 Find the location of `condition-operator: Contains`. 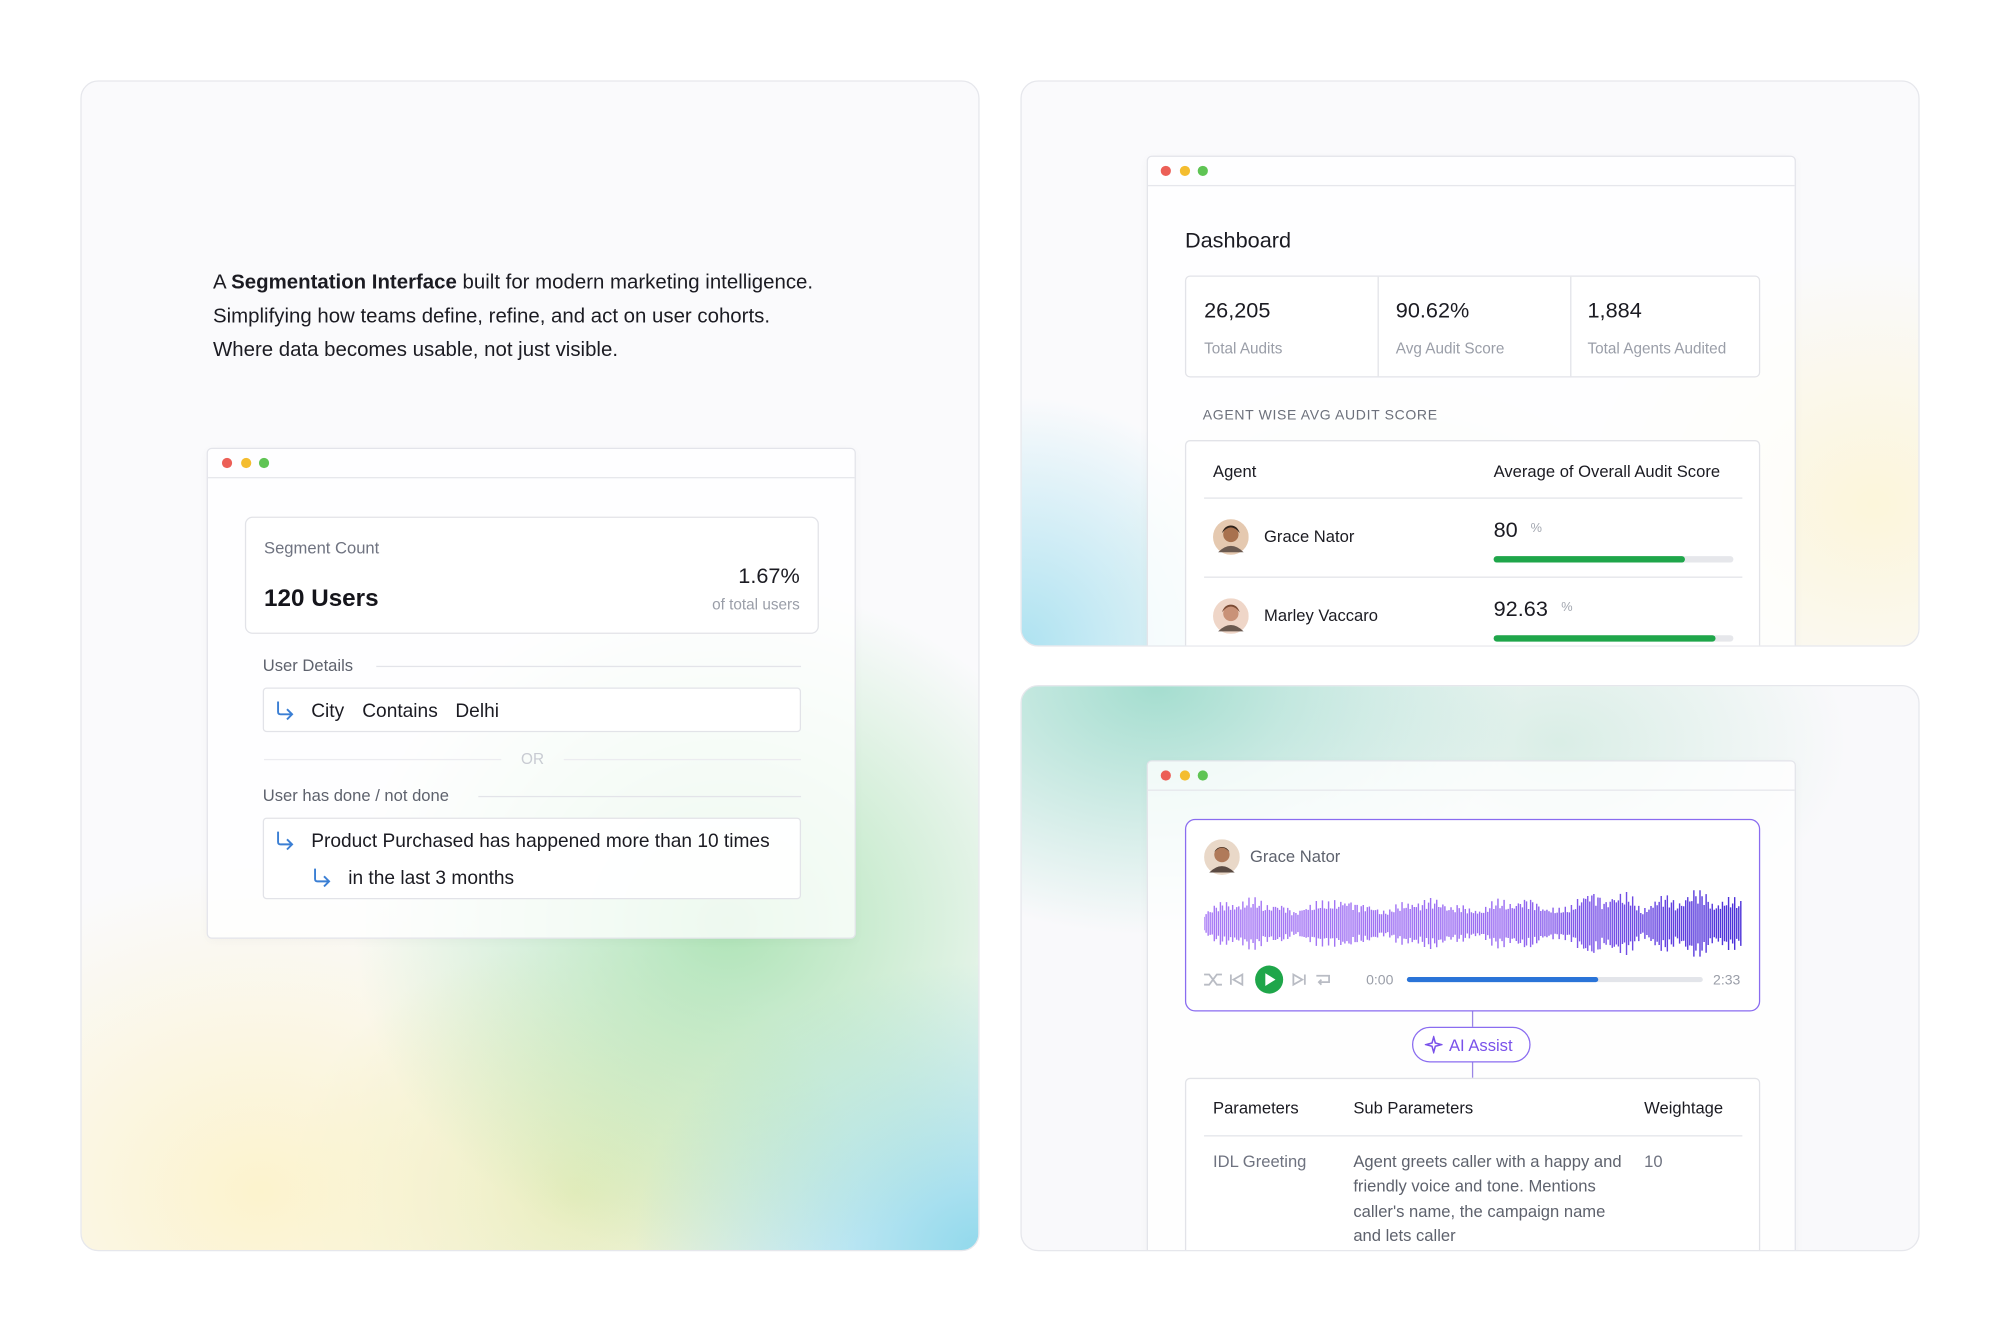

condition-operator: Contains is located at coordinates (400, 711).